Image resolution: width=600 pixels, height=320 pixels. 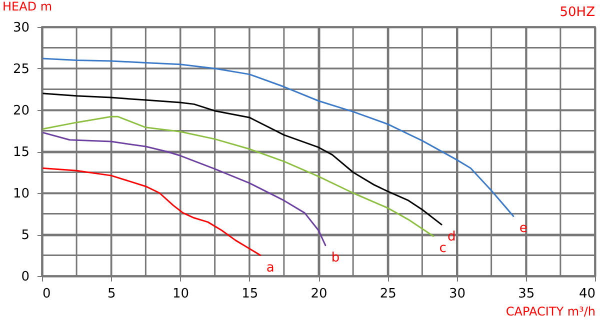 I want to click on y-tick-label: 30, so click(x=21, y=28).